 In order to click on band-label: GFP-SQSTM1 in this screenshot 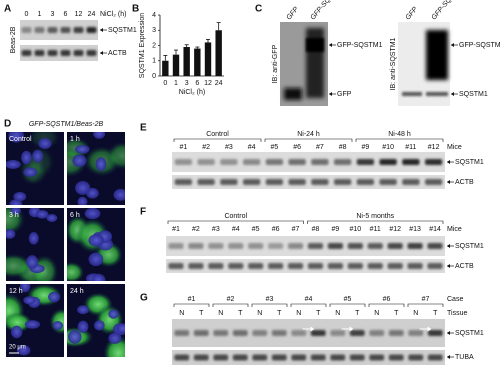, I will do `click(479, 45)`.